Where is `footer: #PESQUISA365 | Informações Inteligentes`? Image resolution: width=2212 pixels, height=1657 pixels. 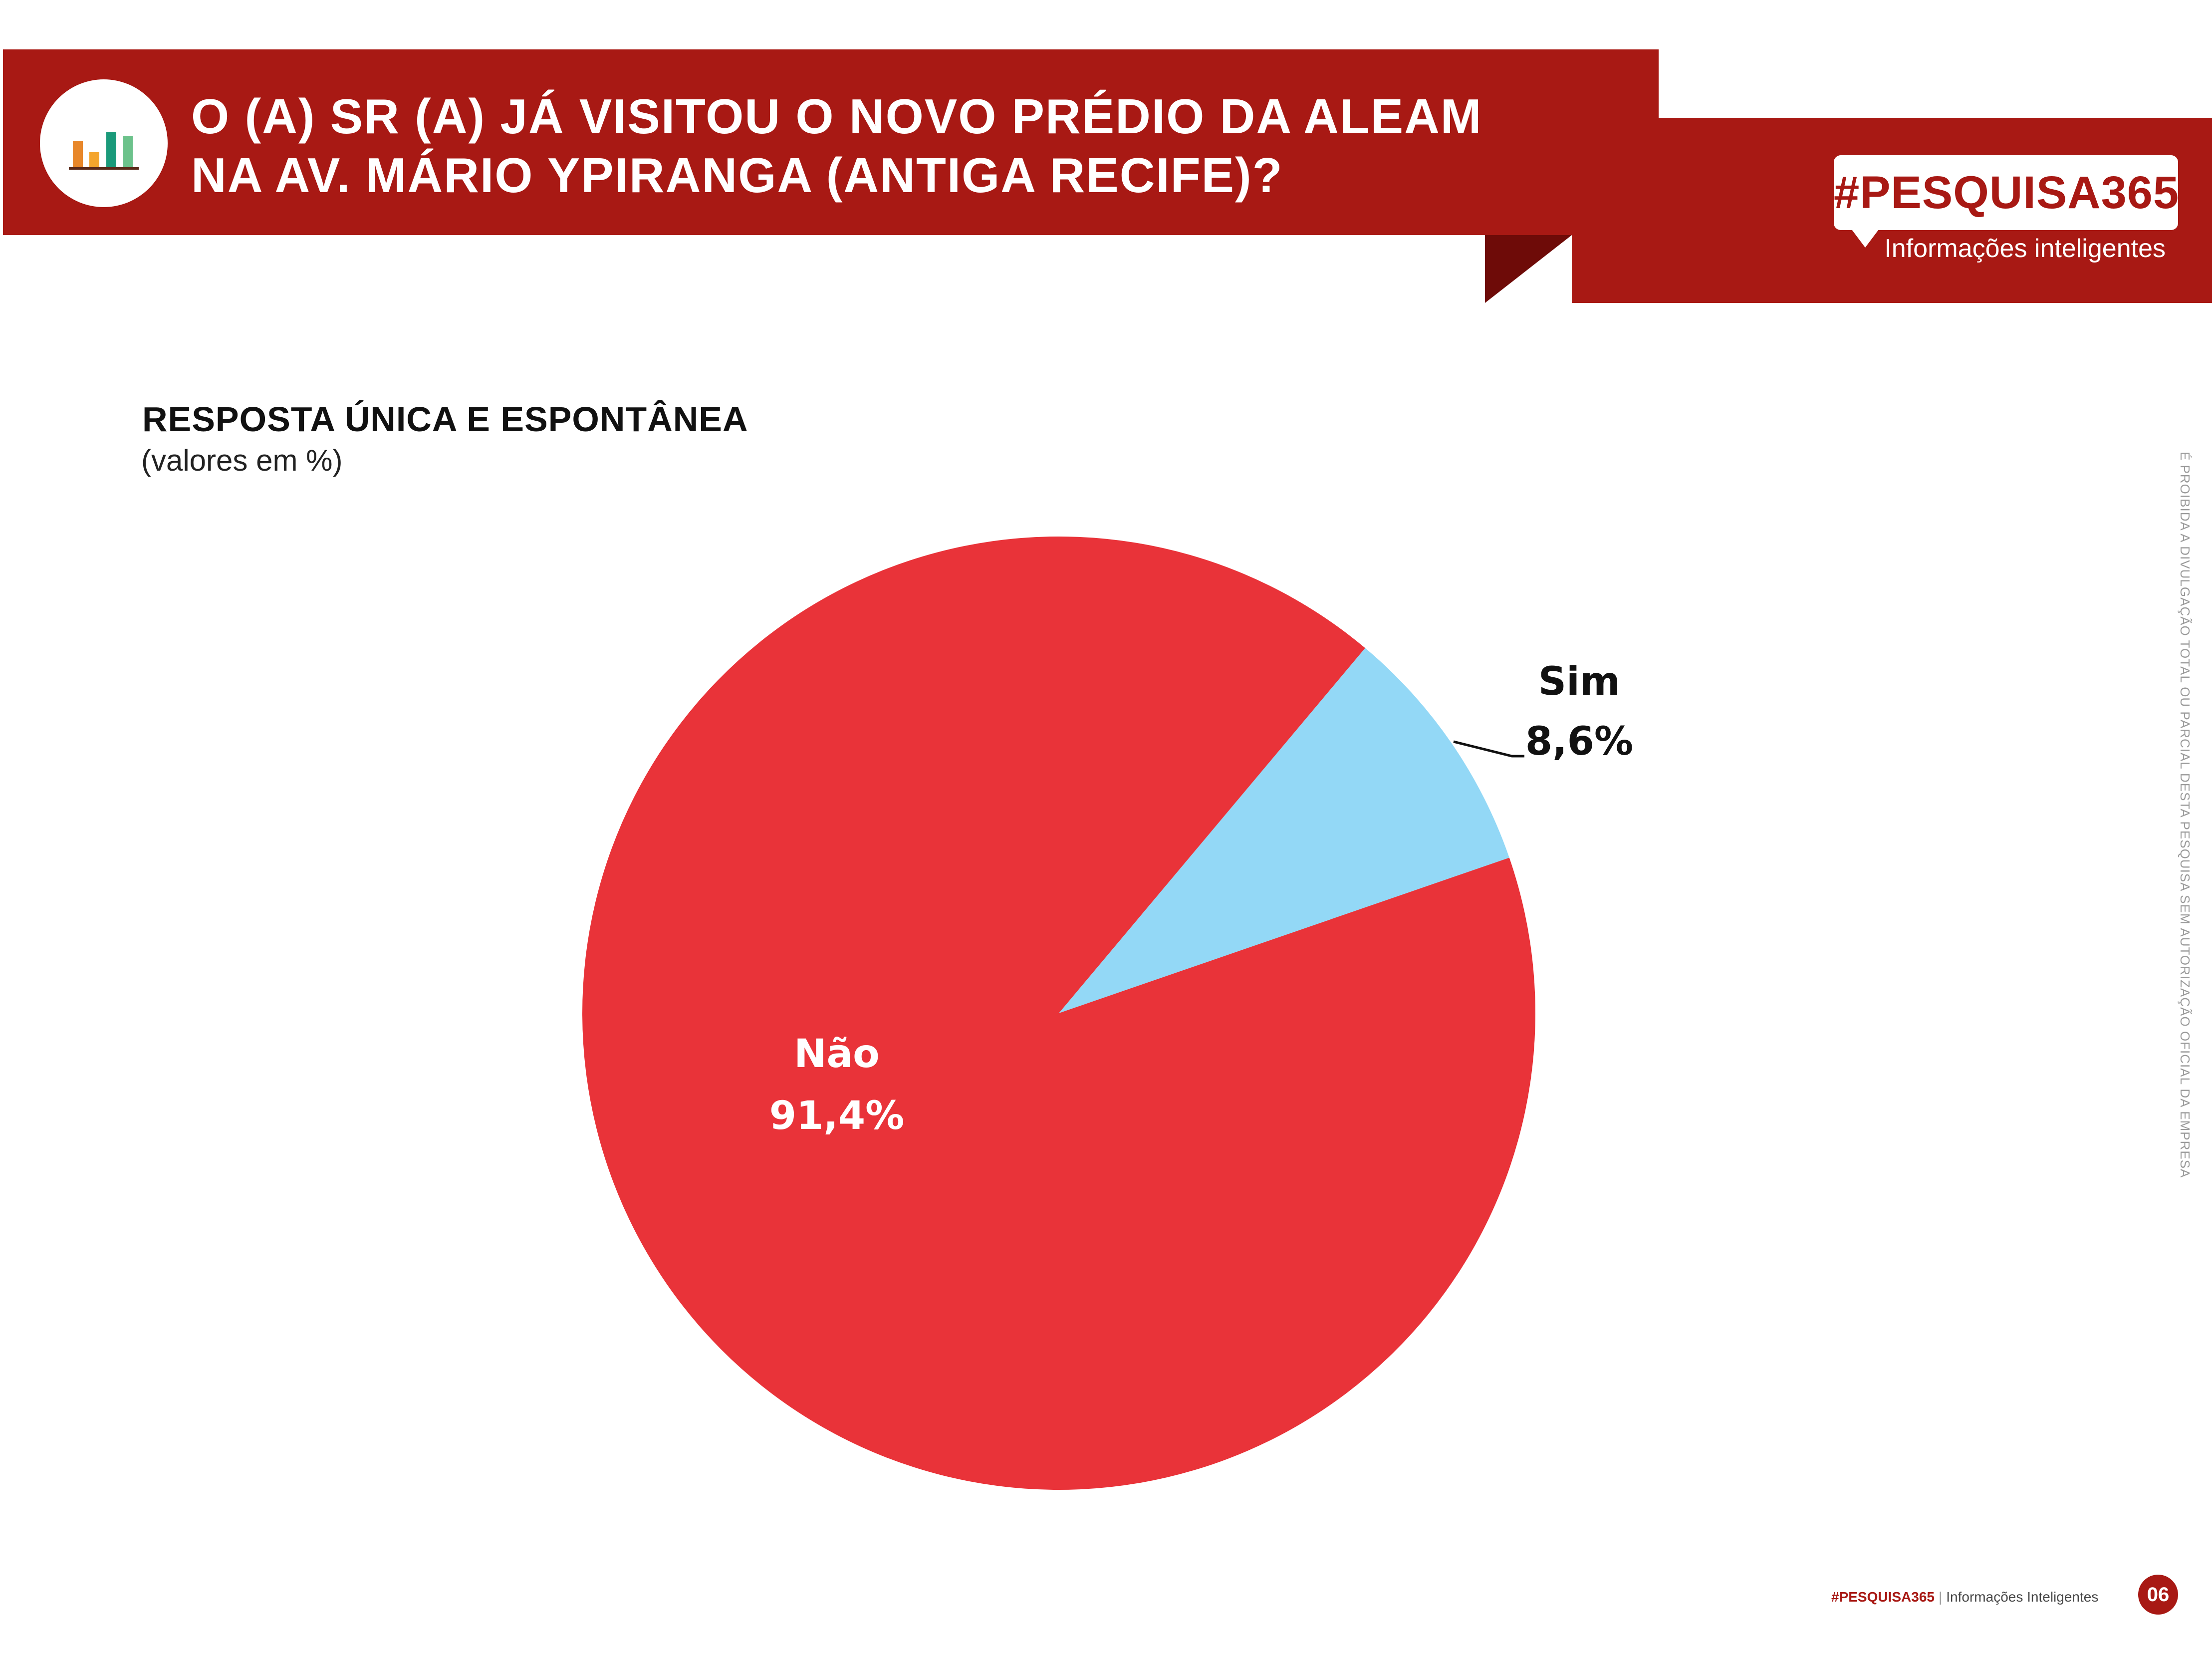
footer: #PESQUISA365 | Informações Inteligentes is located at coordinates (1981, 1597).